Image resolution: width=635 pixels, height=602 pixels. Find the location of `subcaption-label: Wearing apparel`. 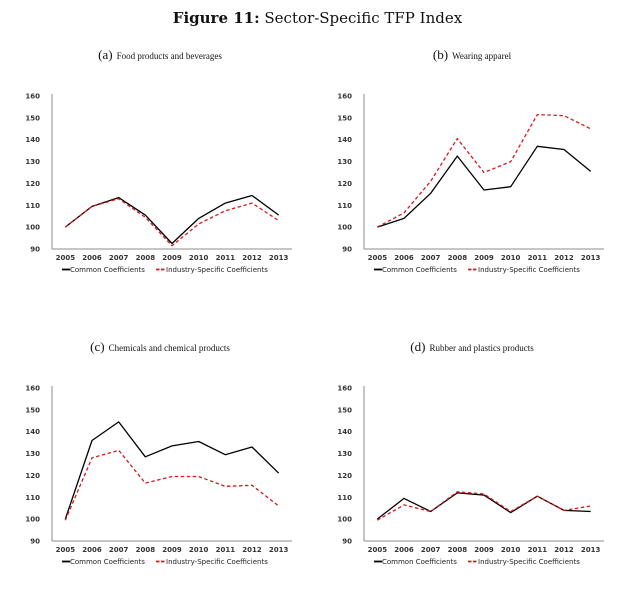

subcaption-label: Wearing apparel is located at coordinates (482, 56).